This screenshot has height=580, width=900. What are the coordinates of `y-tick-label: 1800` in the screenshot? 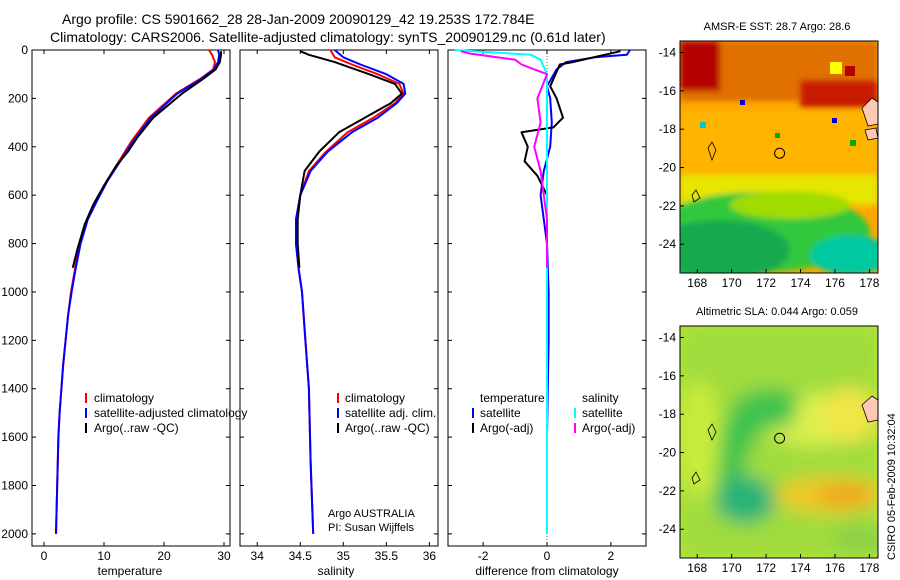 It's located at (14, 486).